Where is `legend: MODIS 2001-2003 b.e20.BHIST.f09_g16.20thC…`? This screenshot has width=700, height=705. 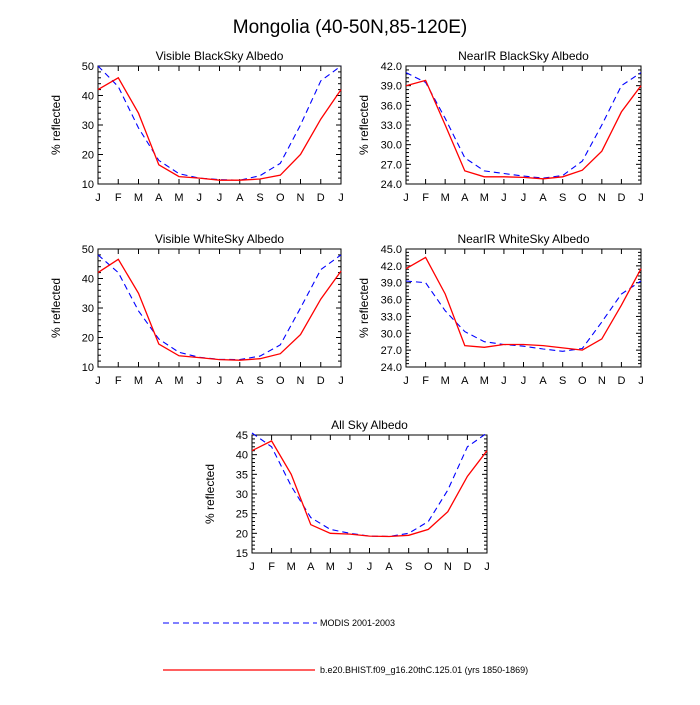
legend: MODIS 2001-2003 b.e20.BHIST.f09_g16.20thC… is located at coordinates (345, 646).